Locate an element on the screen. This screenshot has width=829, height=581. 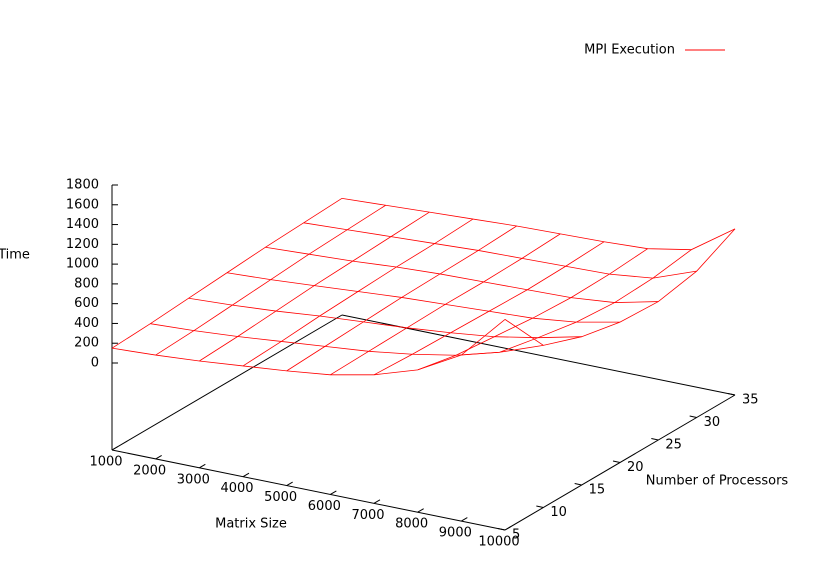
z-tick-label: 1800 is located at coordinates (82, 185).